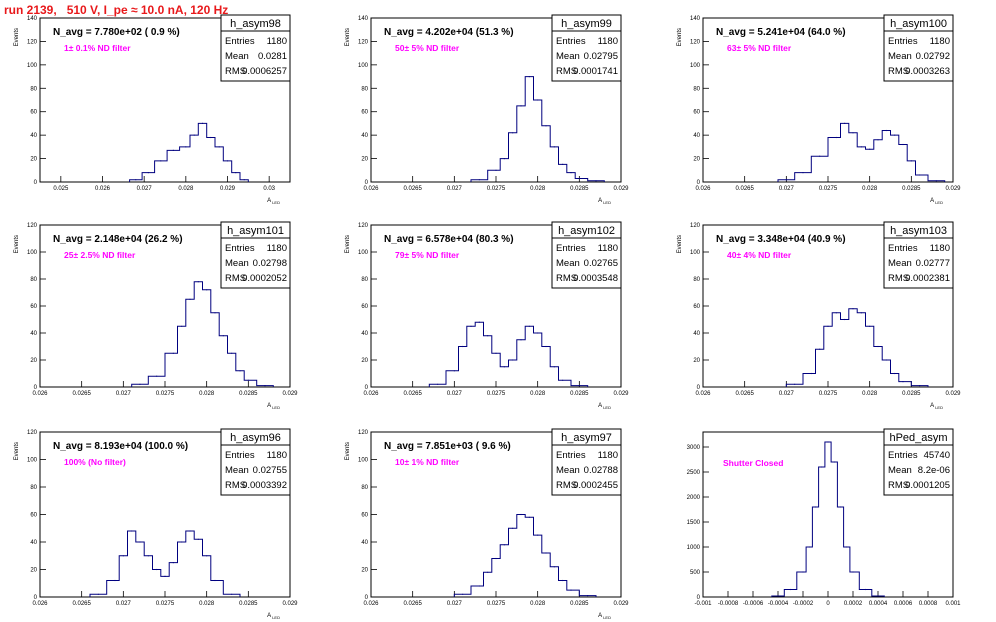 Image resolution: width=996 pixels, height=622 pixels. What do you see at coordinates (186, 189) in the screenshot?
I see `x-tick-label: 0.028` at bounding box center [186, 189].